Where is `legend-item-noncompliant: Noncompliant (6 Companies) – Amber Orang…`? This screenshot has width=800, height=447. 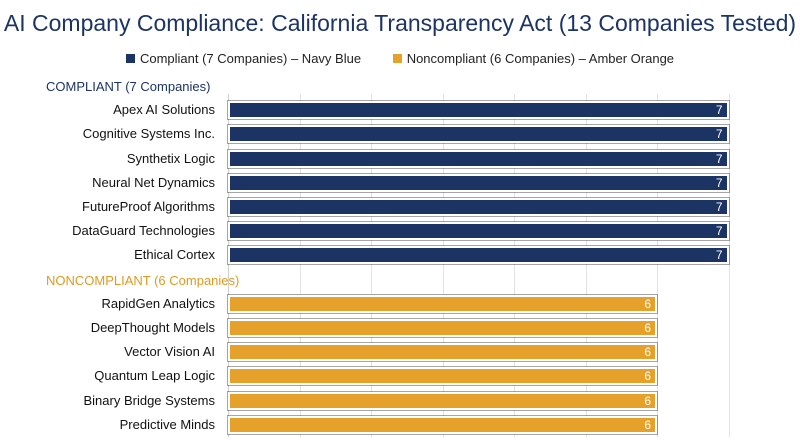 legend-item-noncompliant: Noncompliant (6 Companies) – Amber Orang… is located at coordinates (533, 58).